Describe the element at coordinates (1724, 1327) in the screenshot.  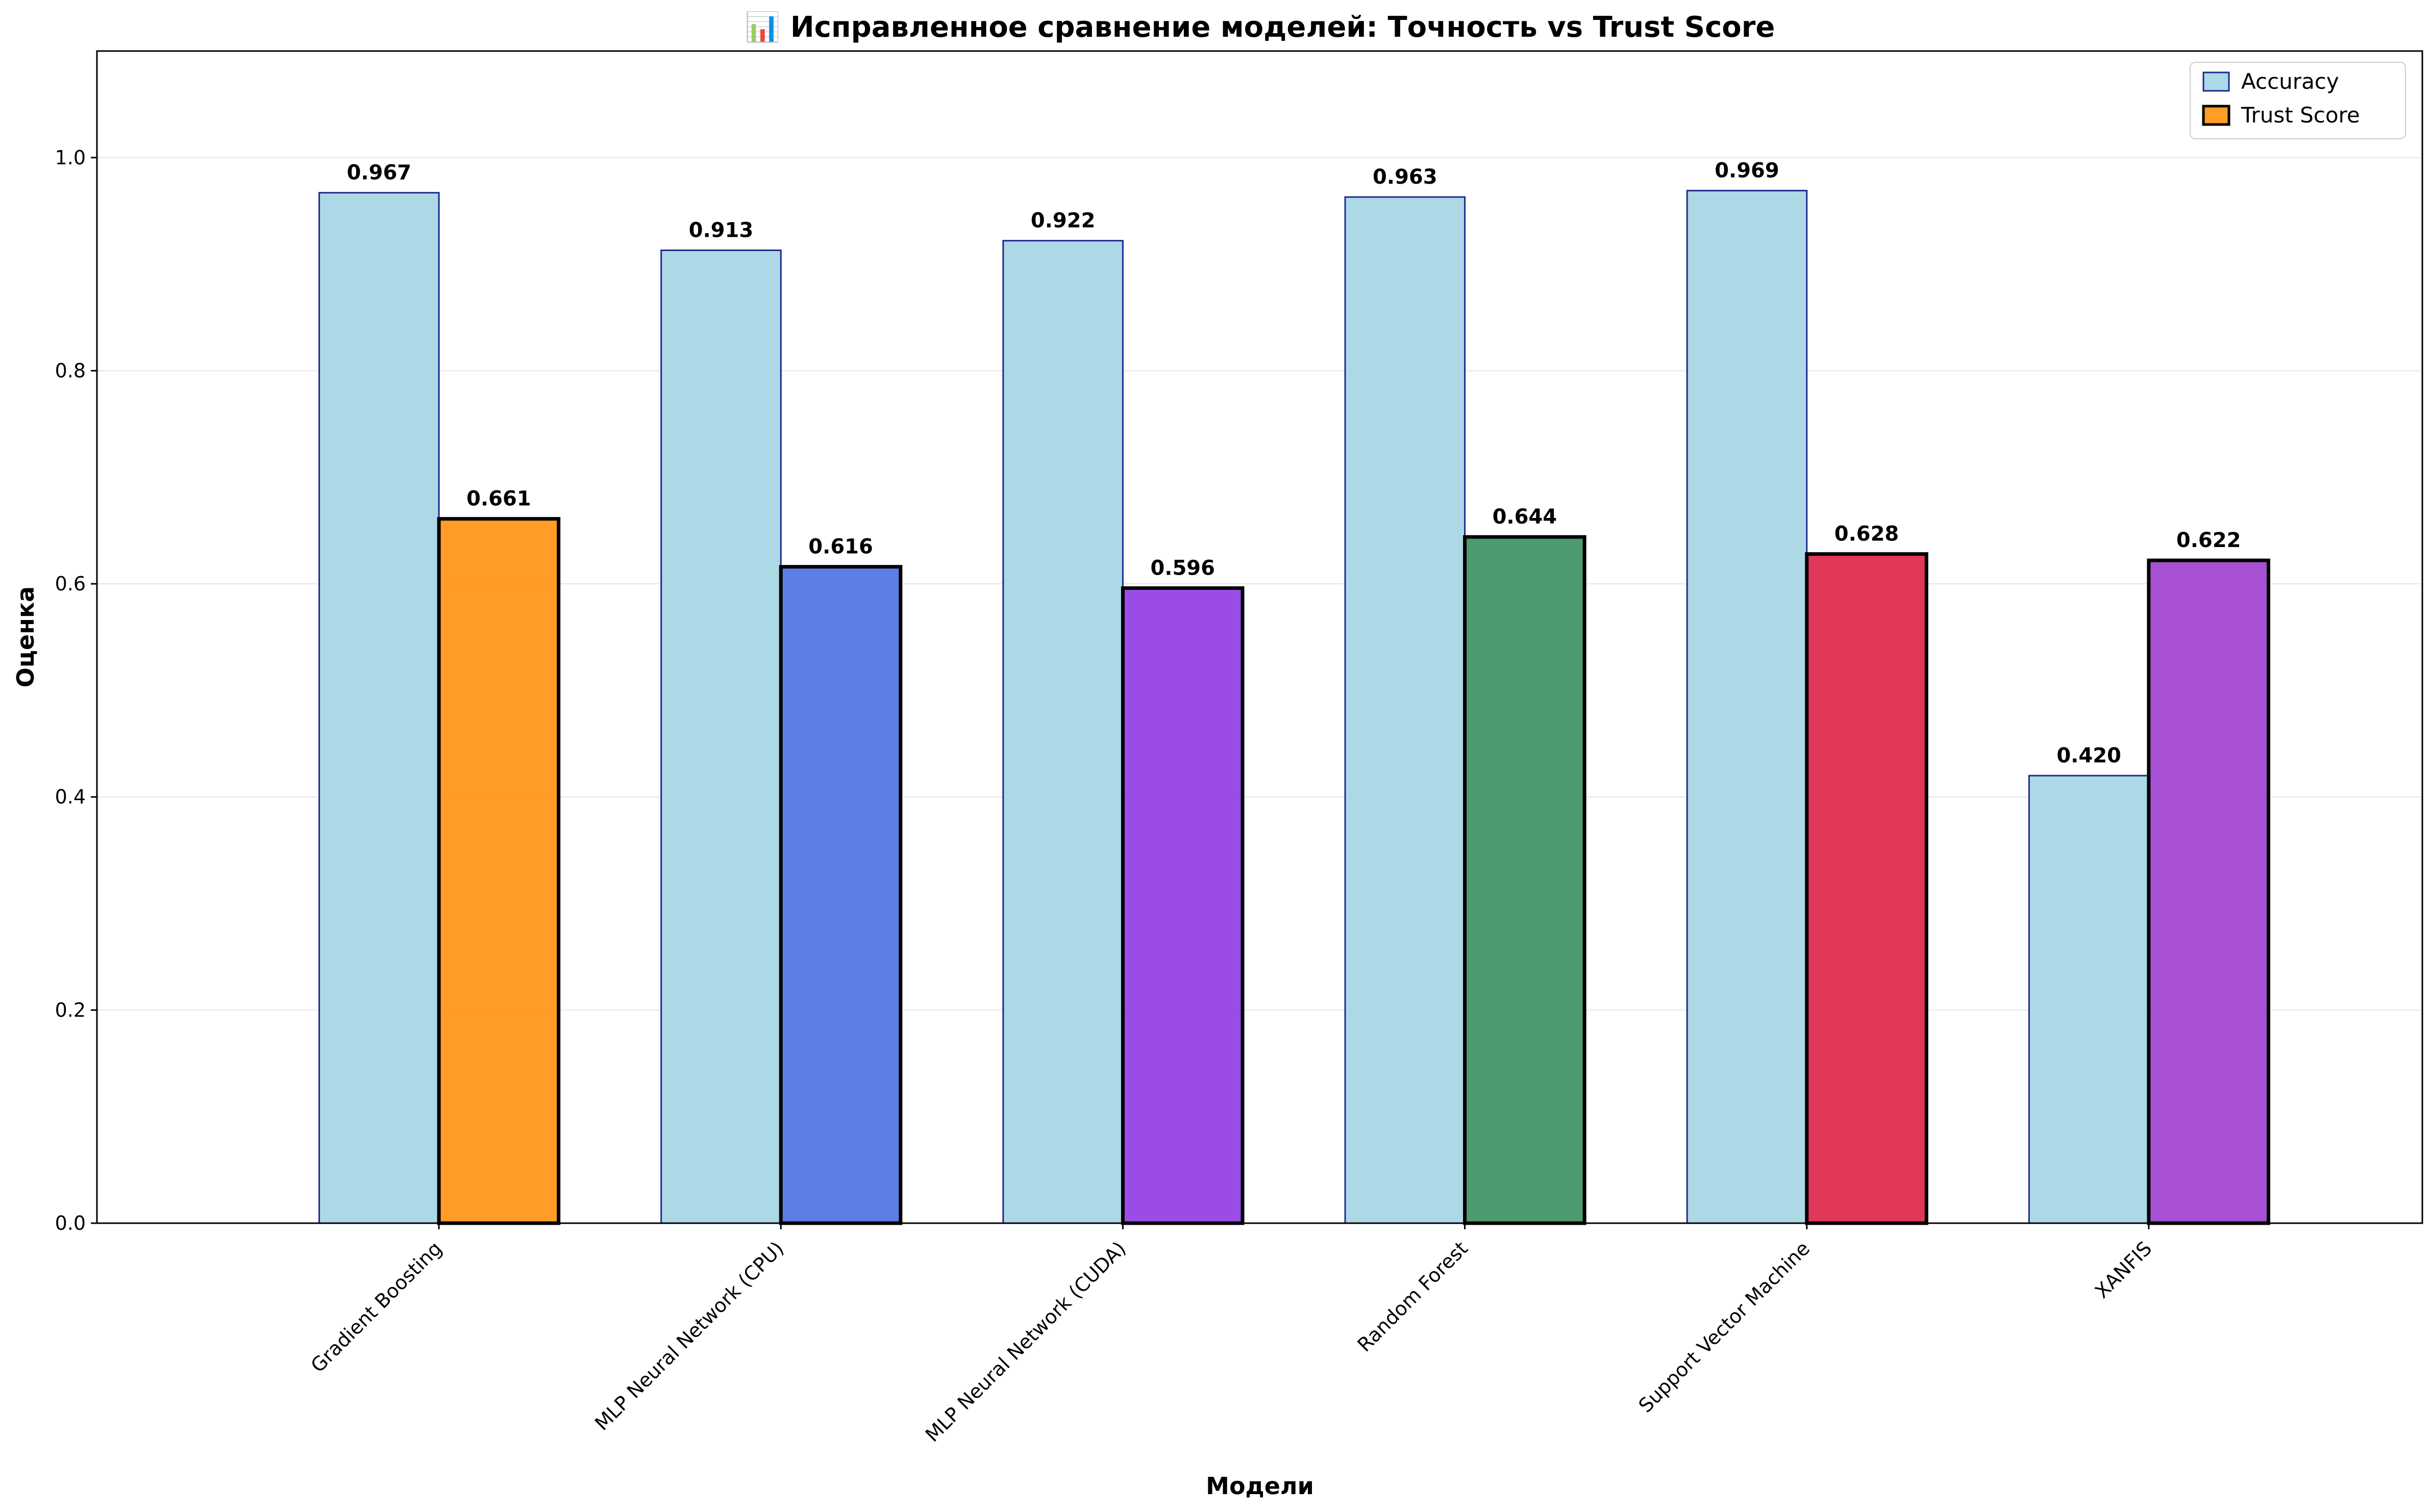
I see `x-tick-label: Support Vector Machine` at that location.